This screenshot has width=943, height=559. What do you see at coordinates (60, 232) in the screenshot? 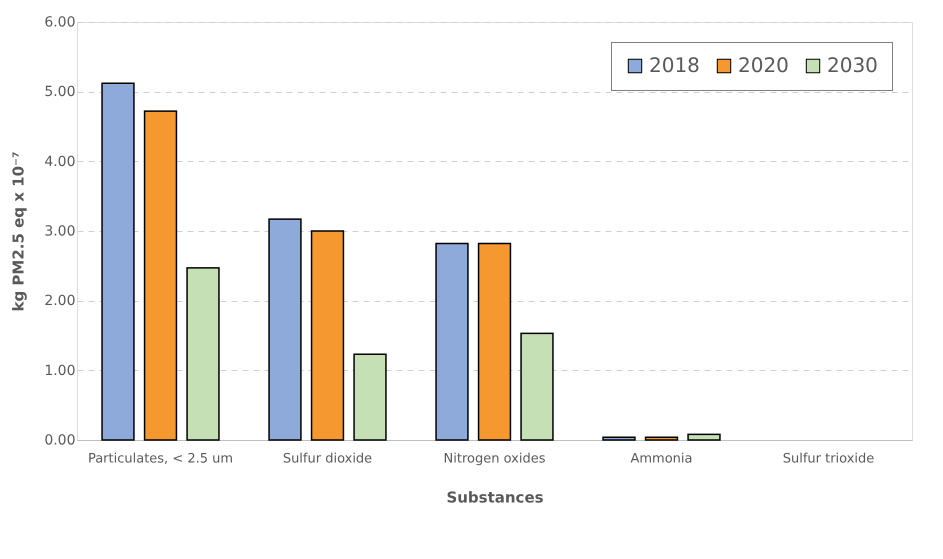
I see `y-tick-label: 3.00` at bounding box center [60, 232].